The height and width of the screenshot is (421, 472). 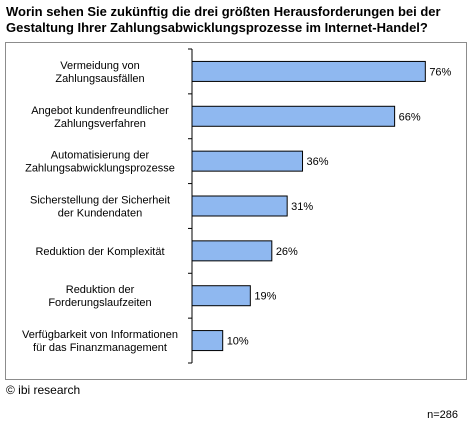 What do you see at coordinates (302, 207) in the screenshot?
I see `value-label-4: 31%` at bounding box center [302, 207].